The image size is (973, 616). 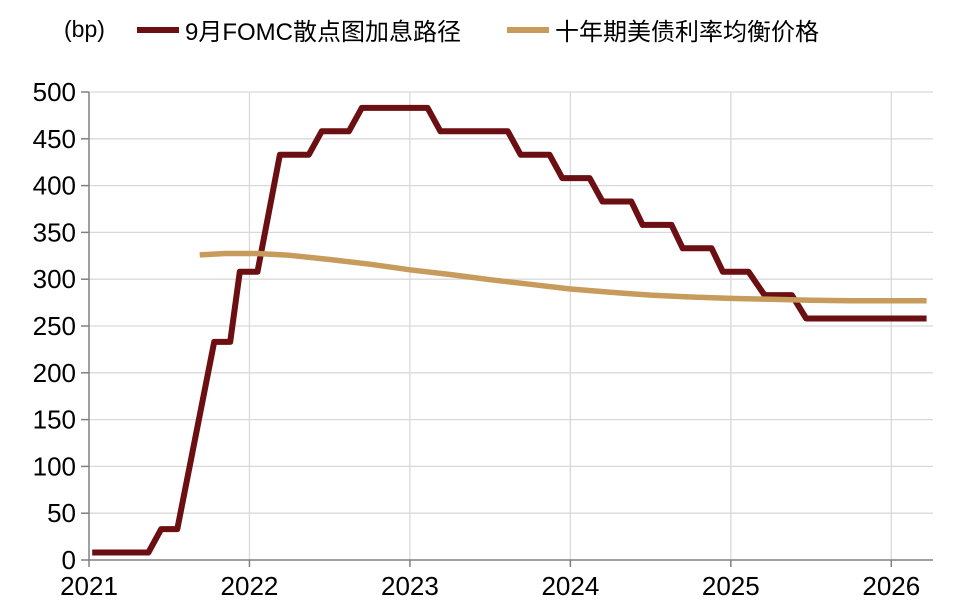 I want to click on y-axis-unit-label: (bp), so click(x=84, y=29).